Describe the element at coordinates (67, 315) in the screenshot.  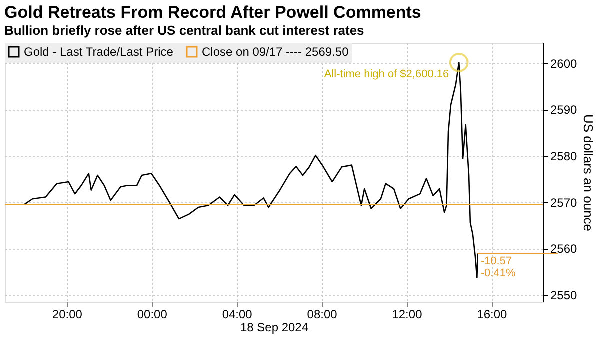
I see `x-tick-label: 20:00` at that location.